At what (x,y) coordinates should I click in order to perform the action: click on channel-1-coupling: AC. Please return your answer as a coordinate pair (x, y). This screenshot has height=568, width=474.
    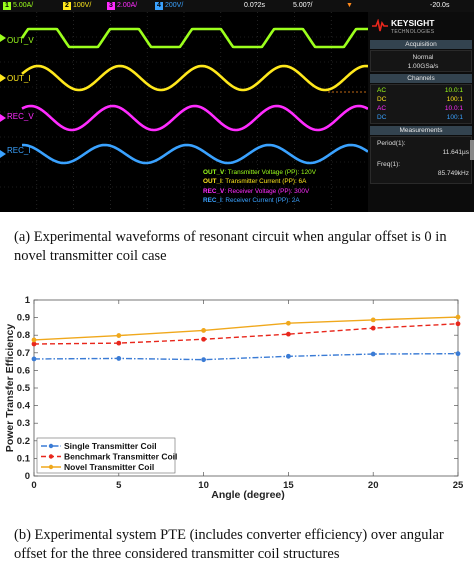
    Looking at the image, I should click on (382, 90).